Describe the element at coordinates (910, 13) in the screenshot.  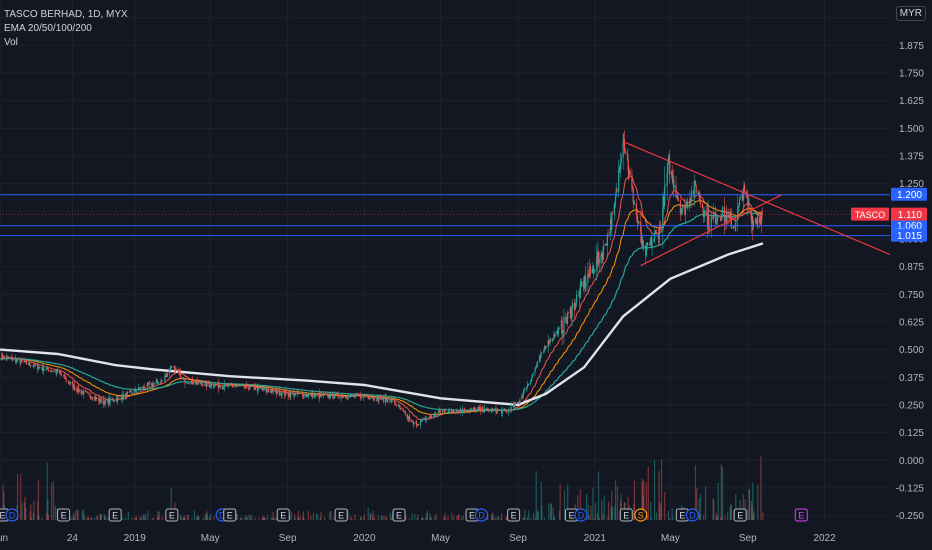
I see `currency-badge: MYR` at that location.